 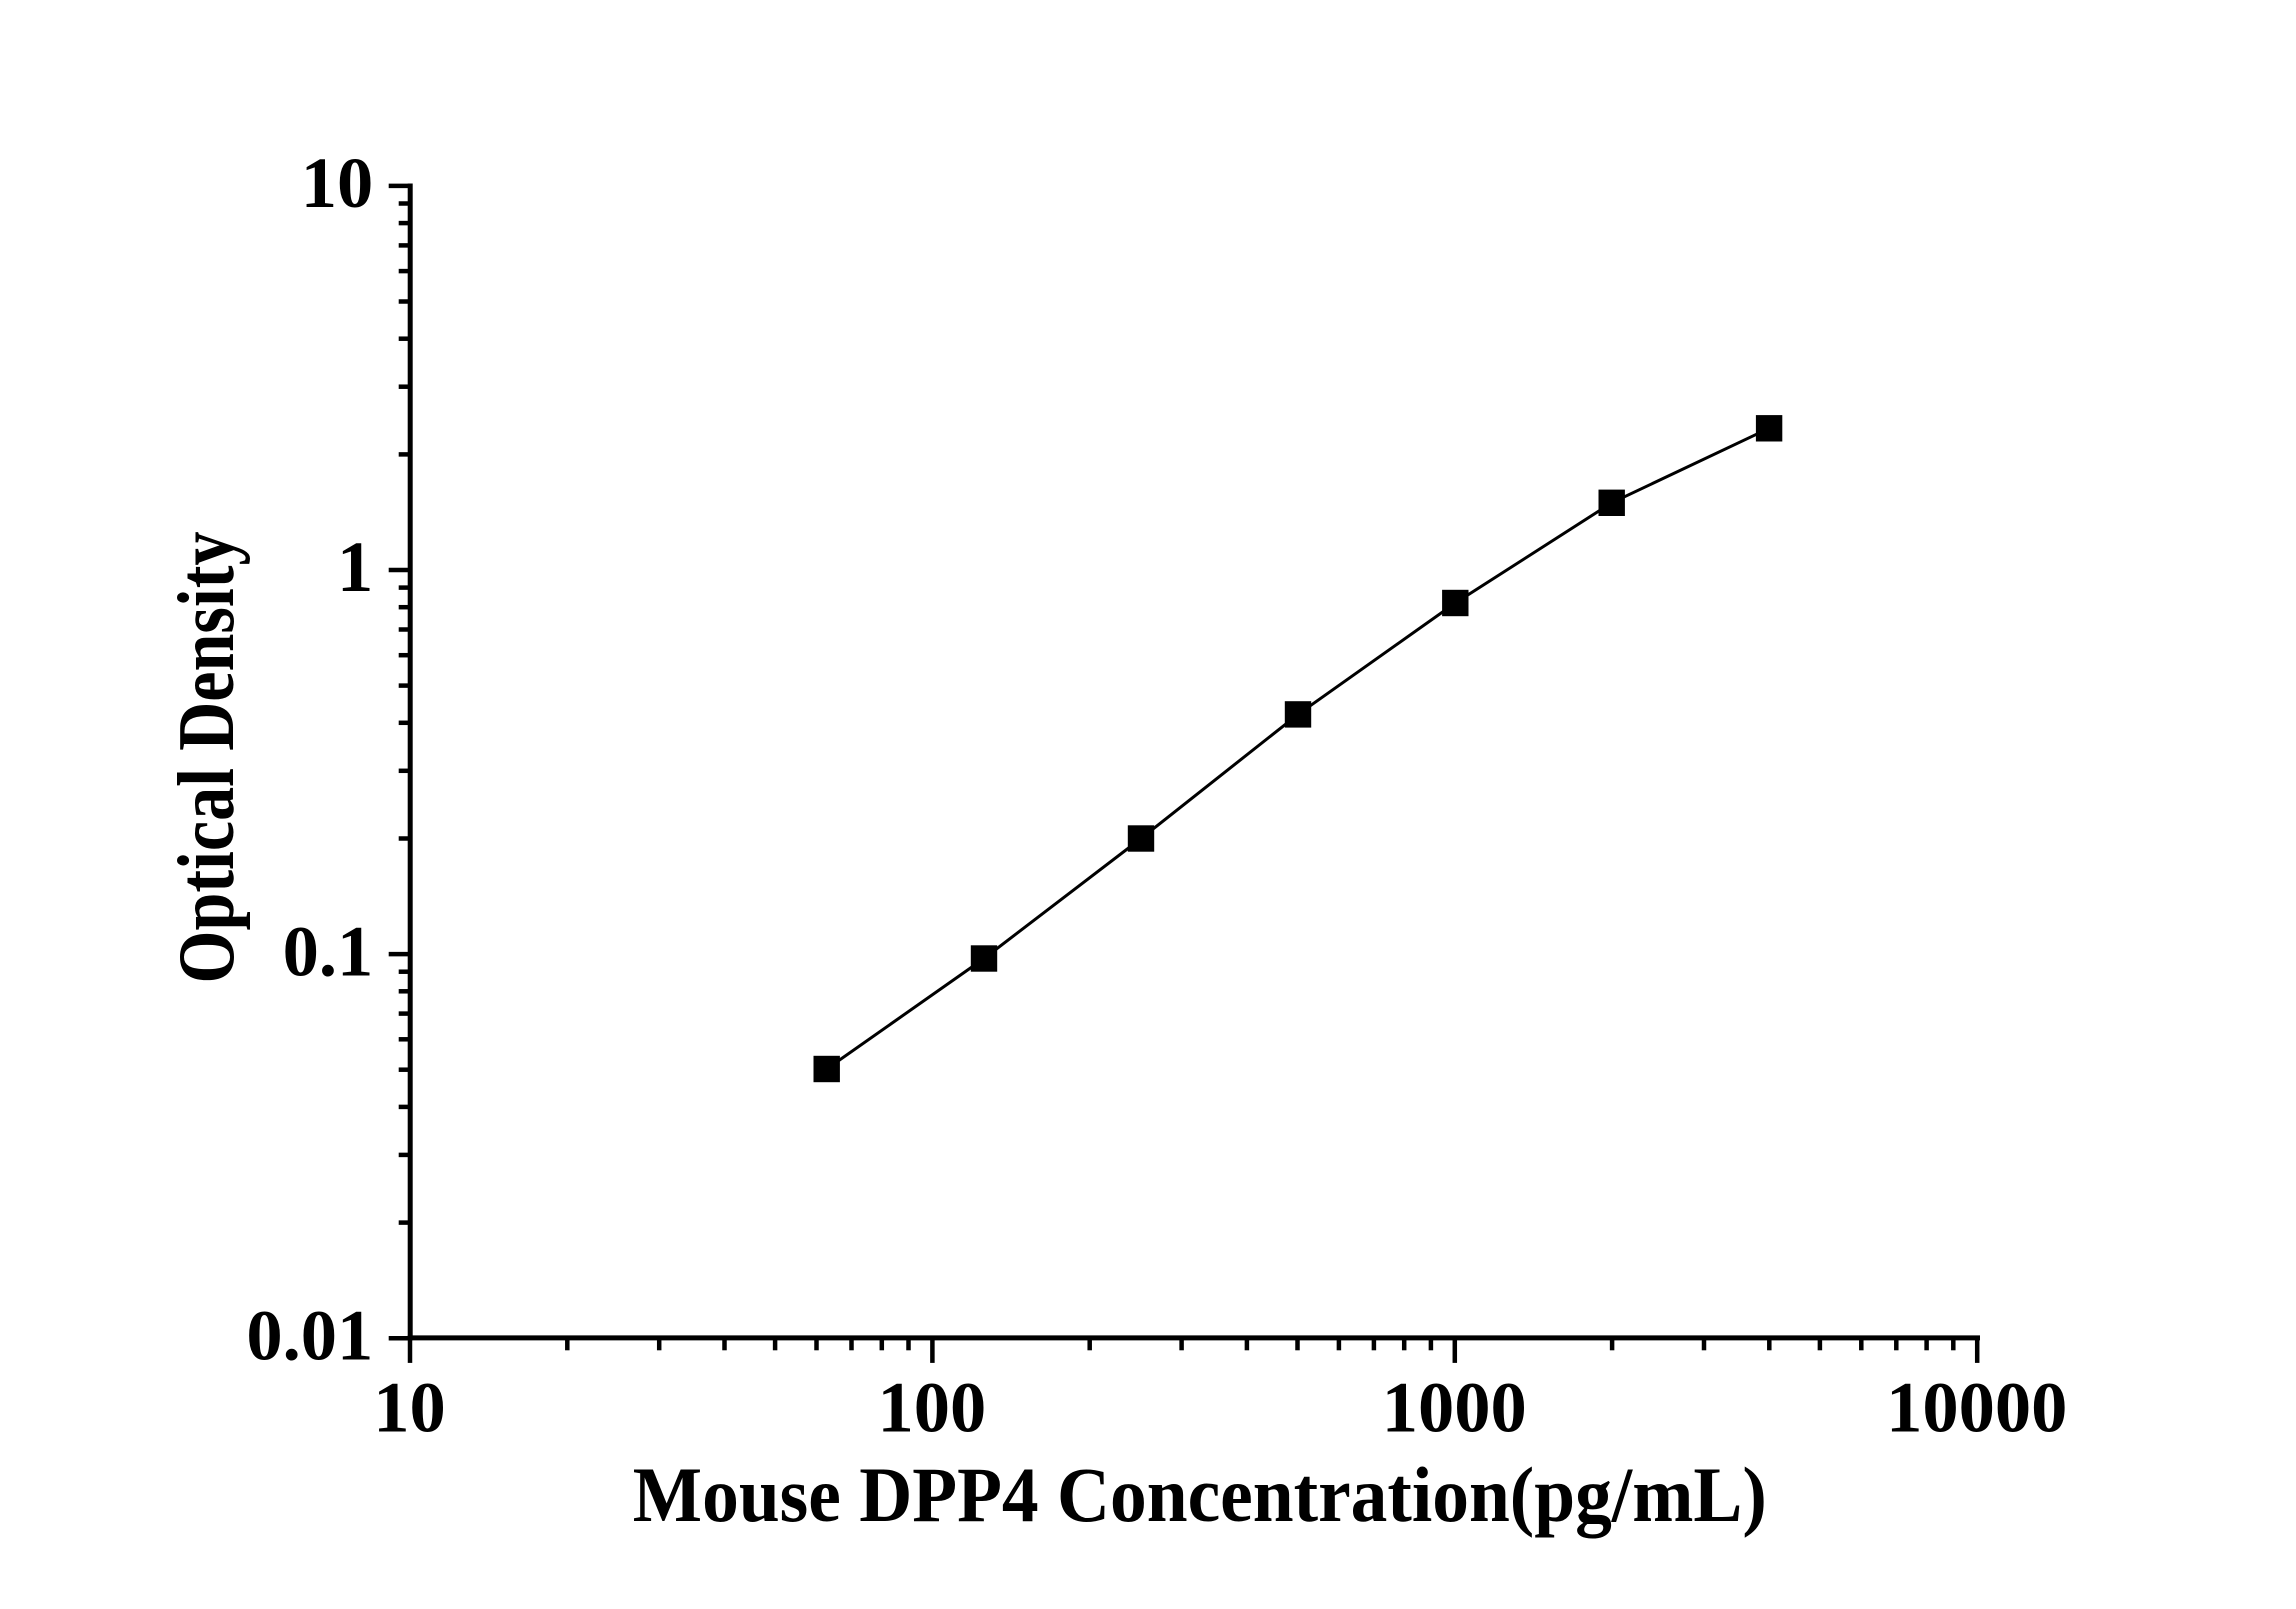 What do you see at coordinates (932, 1407) in the screenshot?
I see `svg-text: 100` at bounding box center [932, 1407].